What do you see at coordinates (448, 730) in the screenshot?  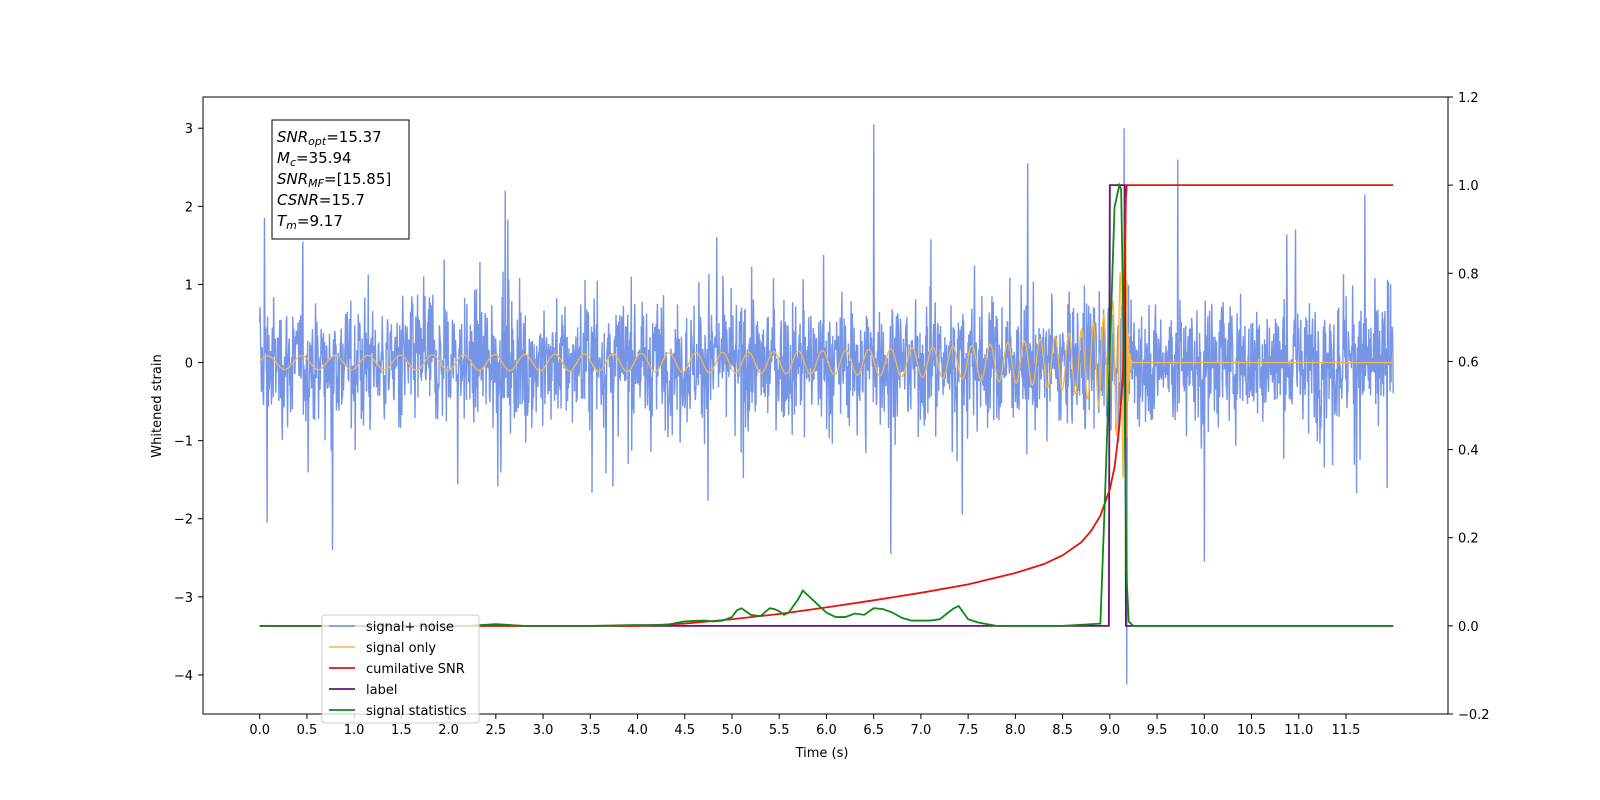 I see `x-tick-label: 2.0` at bounding box center [448, 730].